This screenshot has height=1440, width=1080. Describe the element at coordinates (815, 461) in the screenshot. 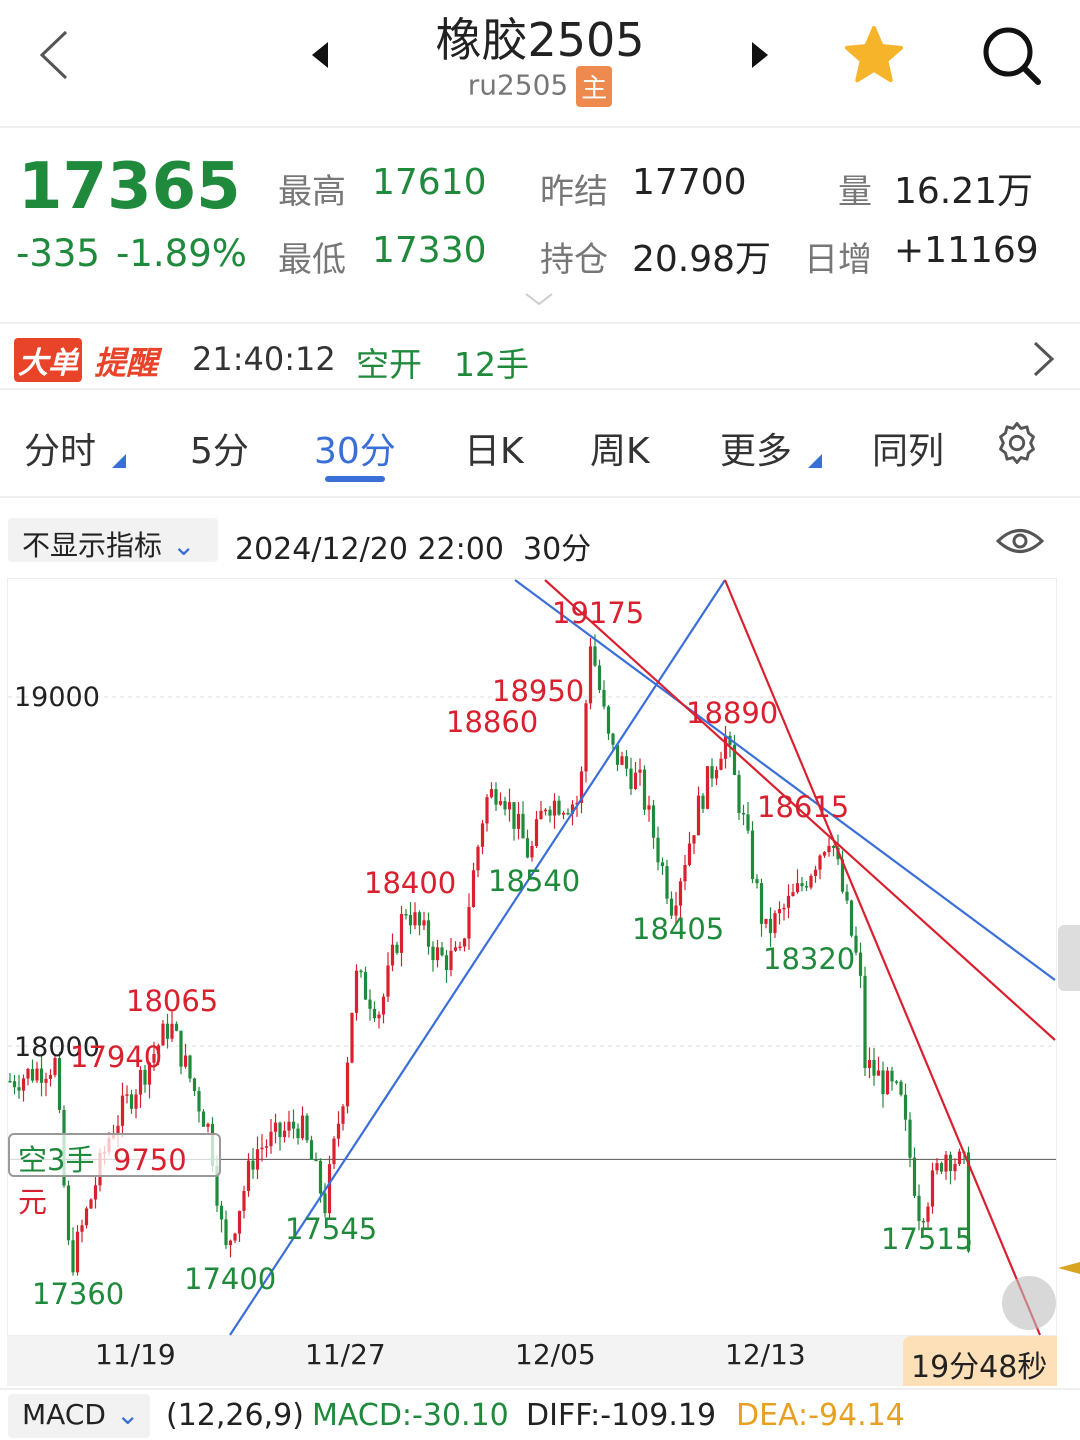

I see `dropdown-corner-icon` at that location.